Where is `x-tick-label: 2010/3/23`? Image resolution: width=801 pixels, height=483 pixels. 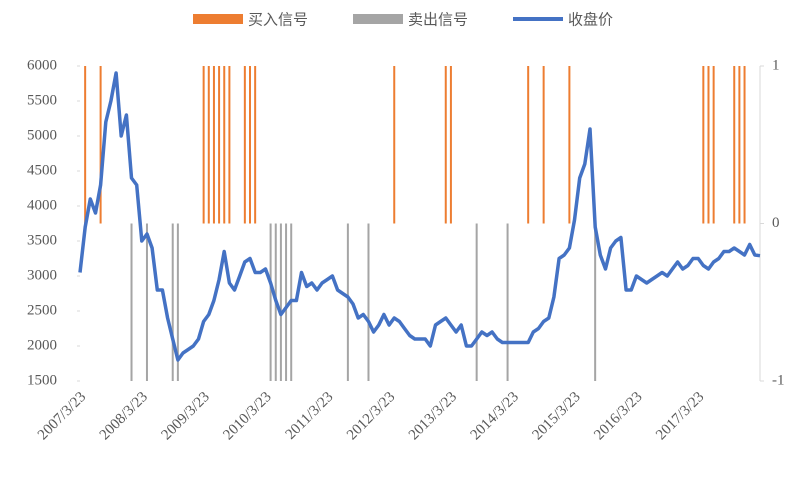
x-tick-label: 2010/3/23 is located at coordinates (247, 416).